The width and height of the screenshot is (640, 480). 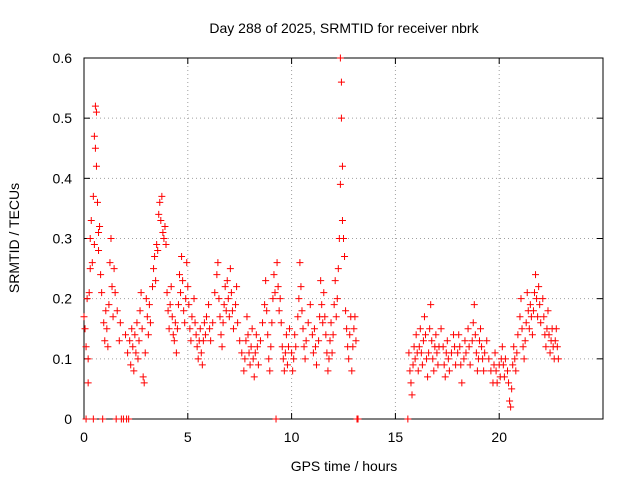 I want to click on y-axis-label: SRMTID / TECUs, so click(x=14, y=238).